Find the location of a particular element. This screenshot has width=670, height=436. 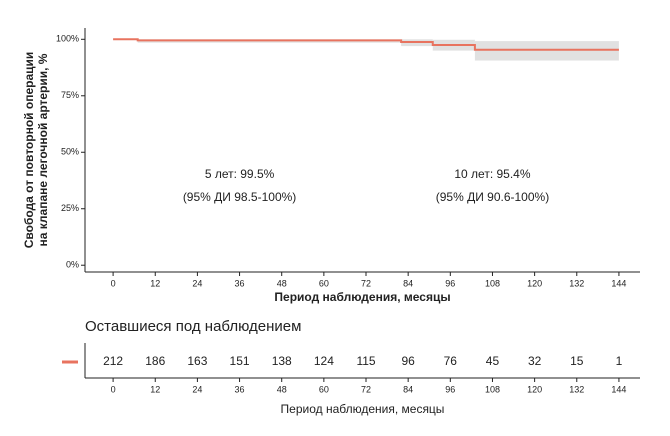

risk-x-tick-label: 108 is located at coordinates (492, 389).